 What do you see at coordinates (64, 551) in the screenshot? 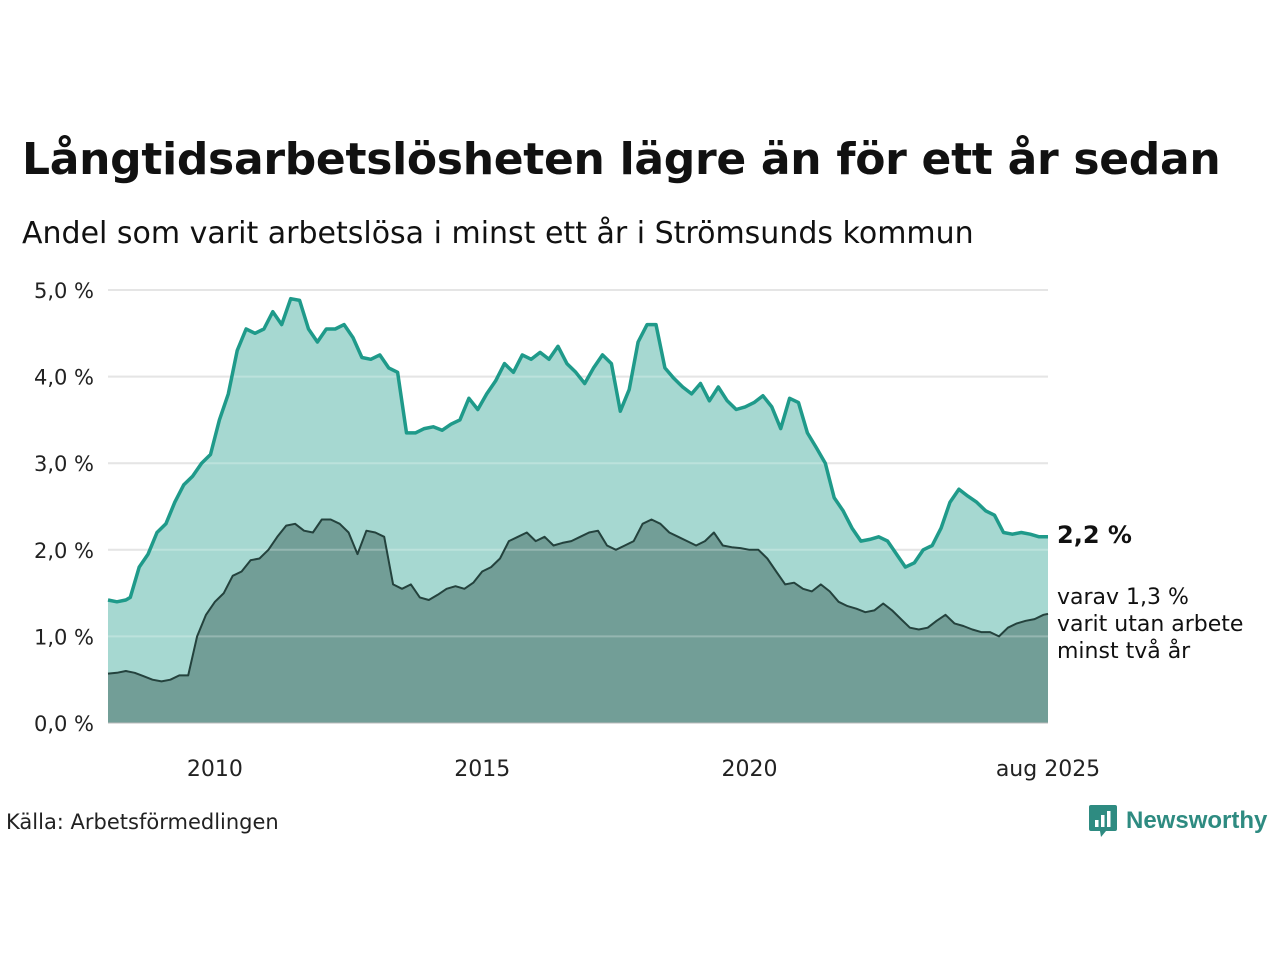
I see `y-tick-label-2: 2,0 %` at bounding box center [64, 551].